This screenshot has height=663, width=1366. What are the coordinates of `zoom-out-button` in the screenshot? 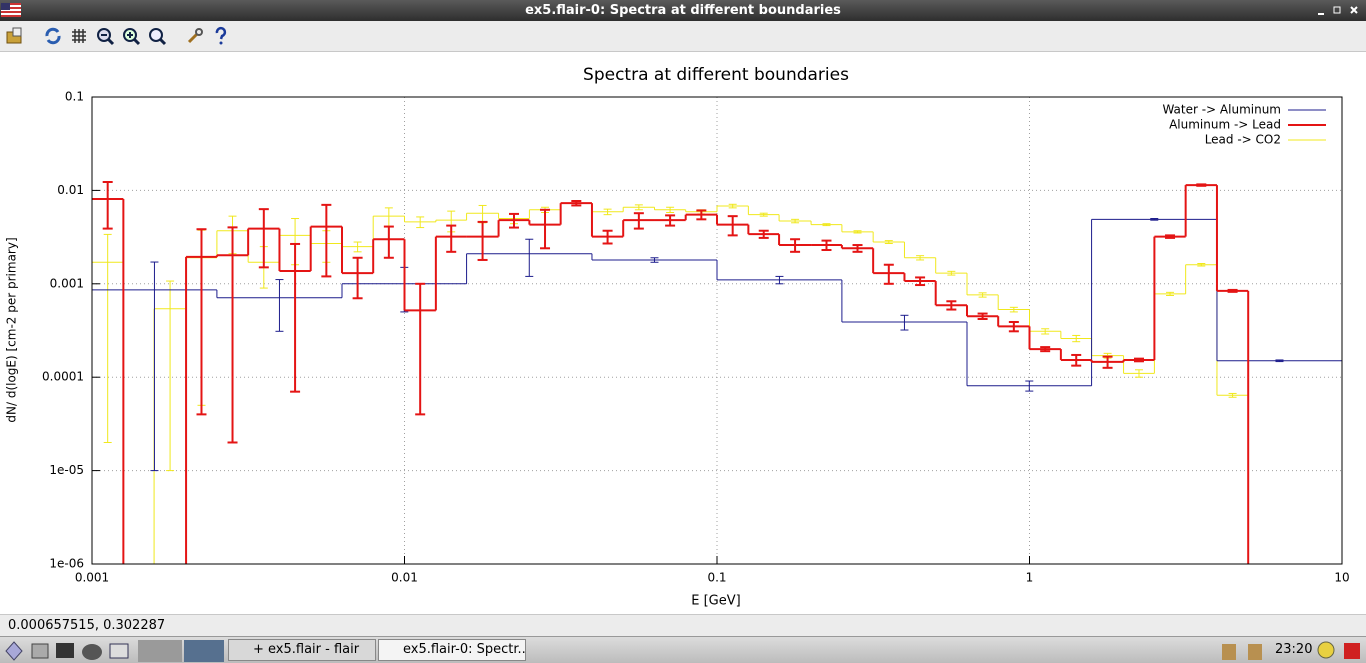 It's located at (105, 36).